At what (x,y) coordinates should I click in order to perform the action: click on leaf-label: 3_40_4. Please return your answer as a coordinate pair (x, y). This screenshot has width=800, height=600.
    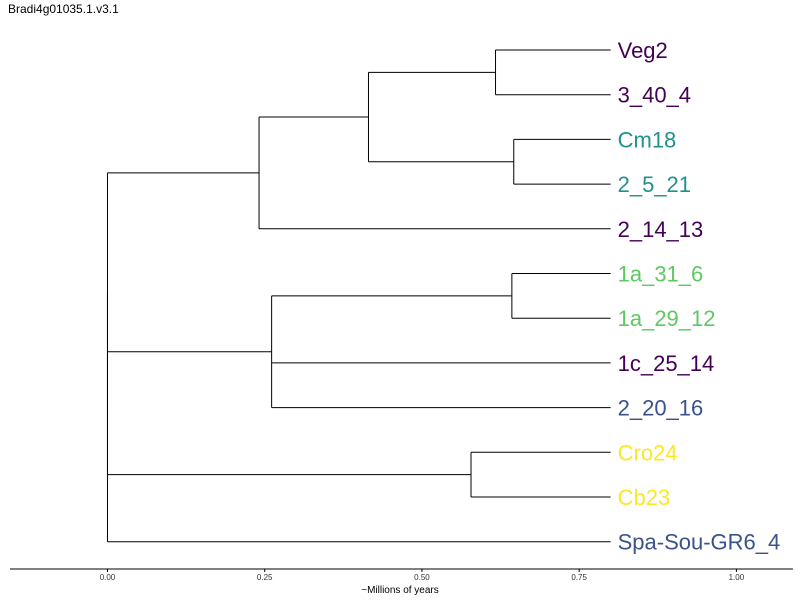
    Looking at the image, I should click on (654, 95).